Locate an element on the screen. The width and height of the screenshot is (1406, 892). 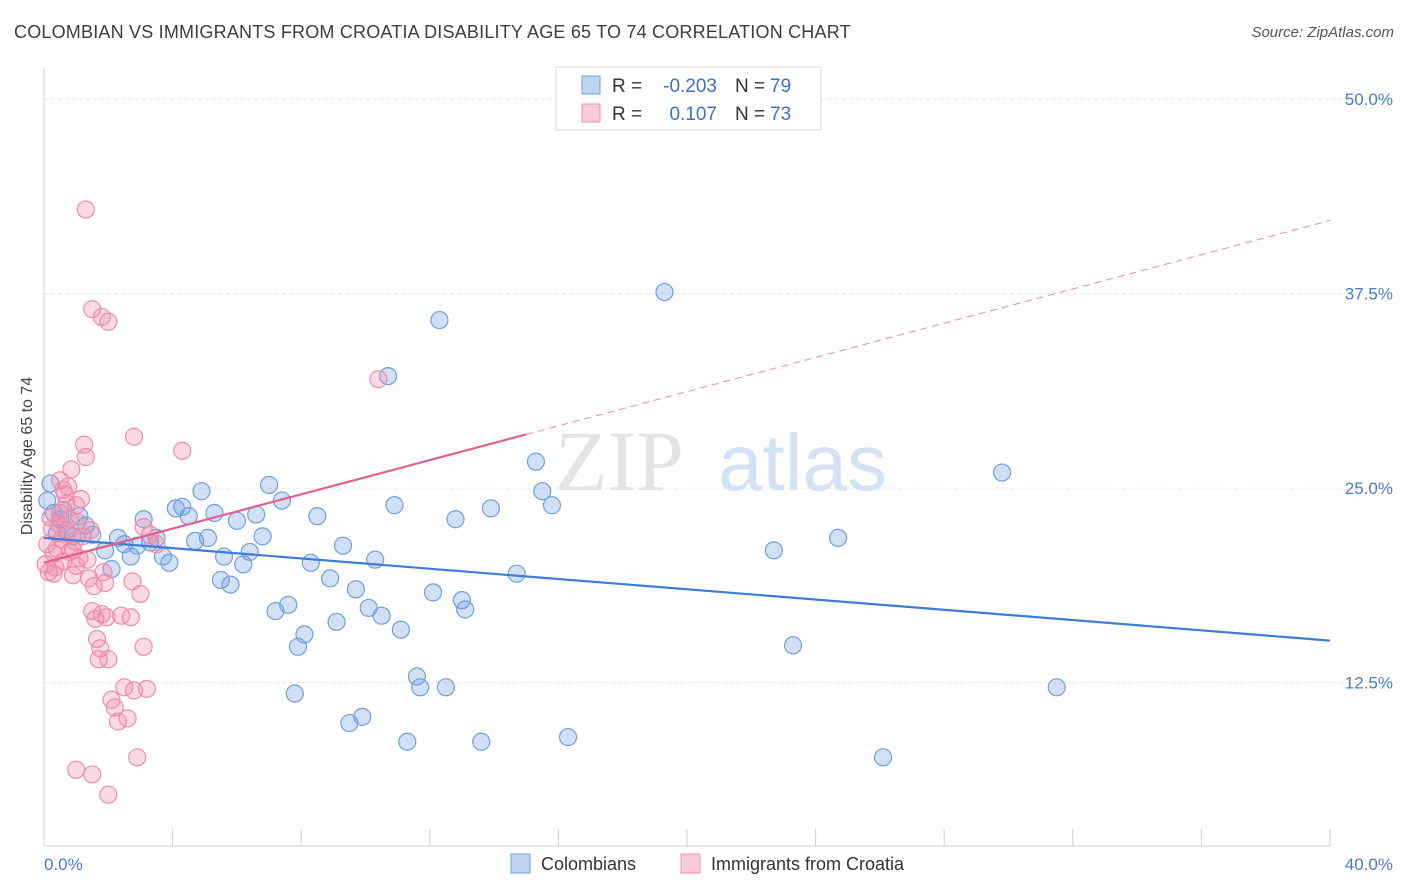
bottom-legend-swatch-croatia is located at coordinates (690, 863).